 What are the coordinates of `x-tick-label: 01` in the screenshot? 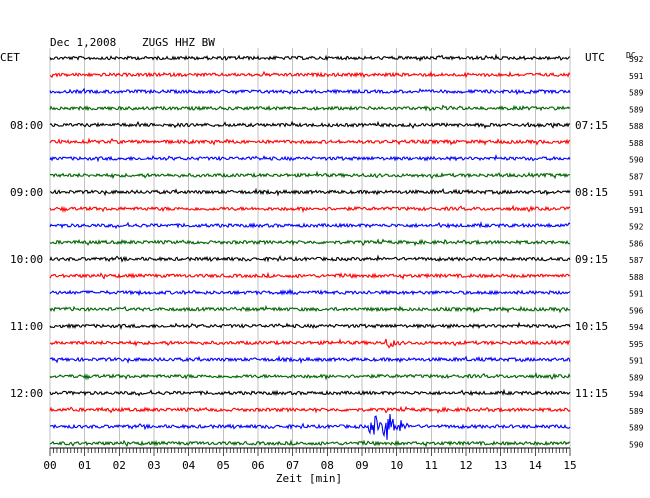 It's located at (84, 465).